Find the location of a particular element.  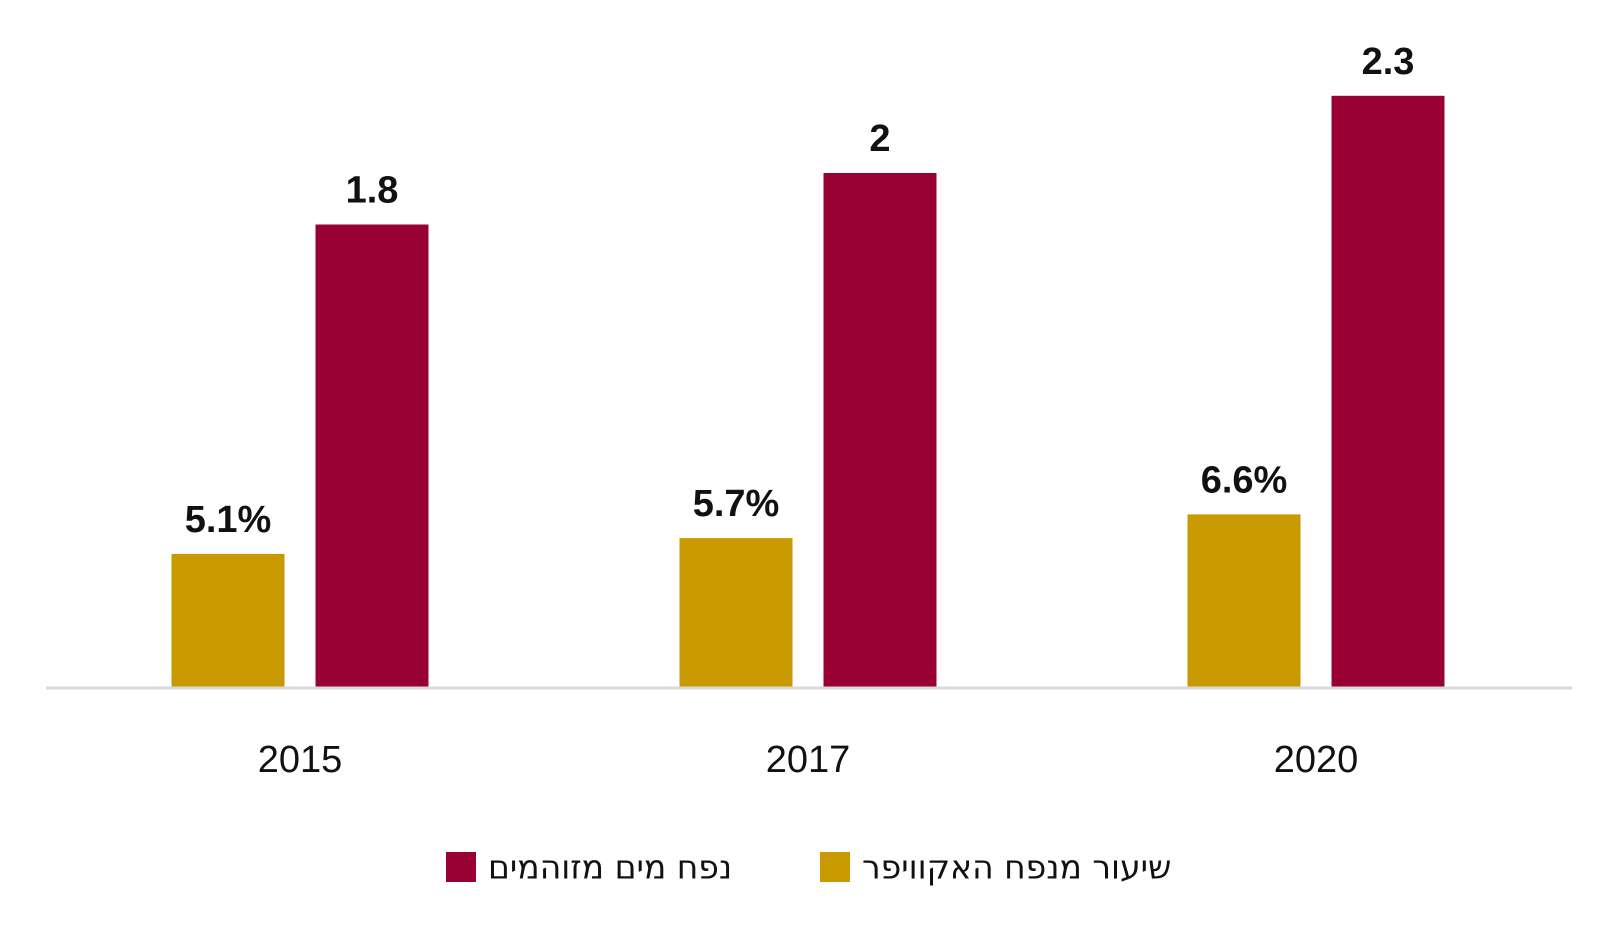

legend-label-aquifer-rate: שיעור מנפח האקוויפר is located at coordinates (1016, 867).